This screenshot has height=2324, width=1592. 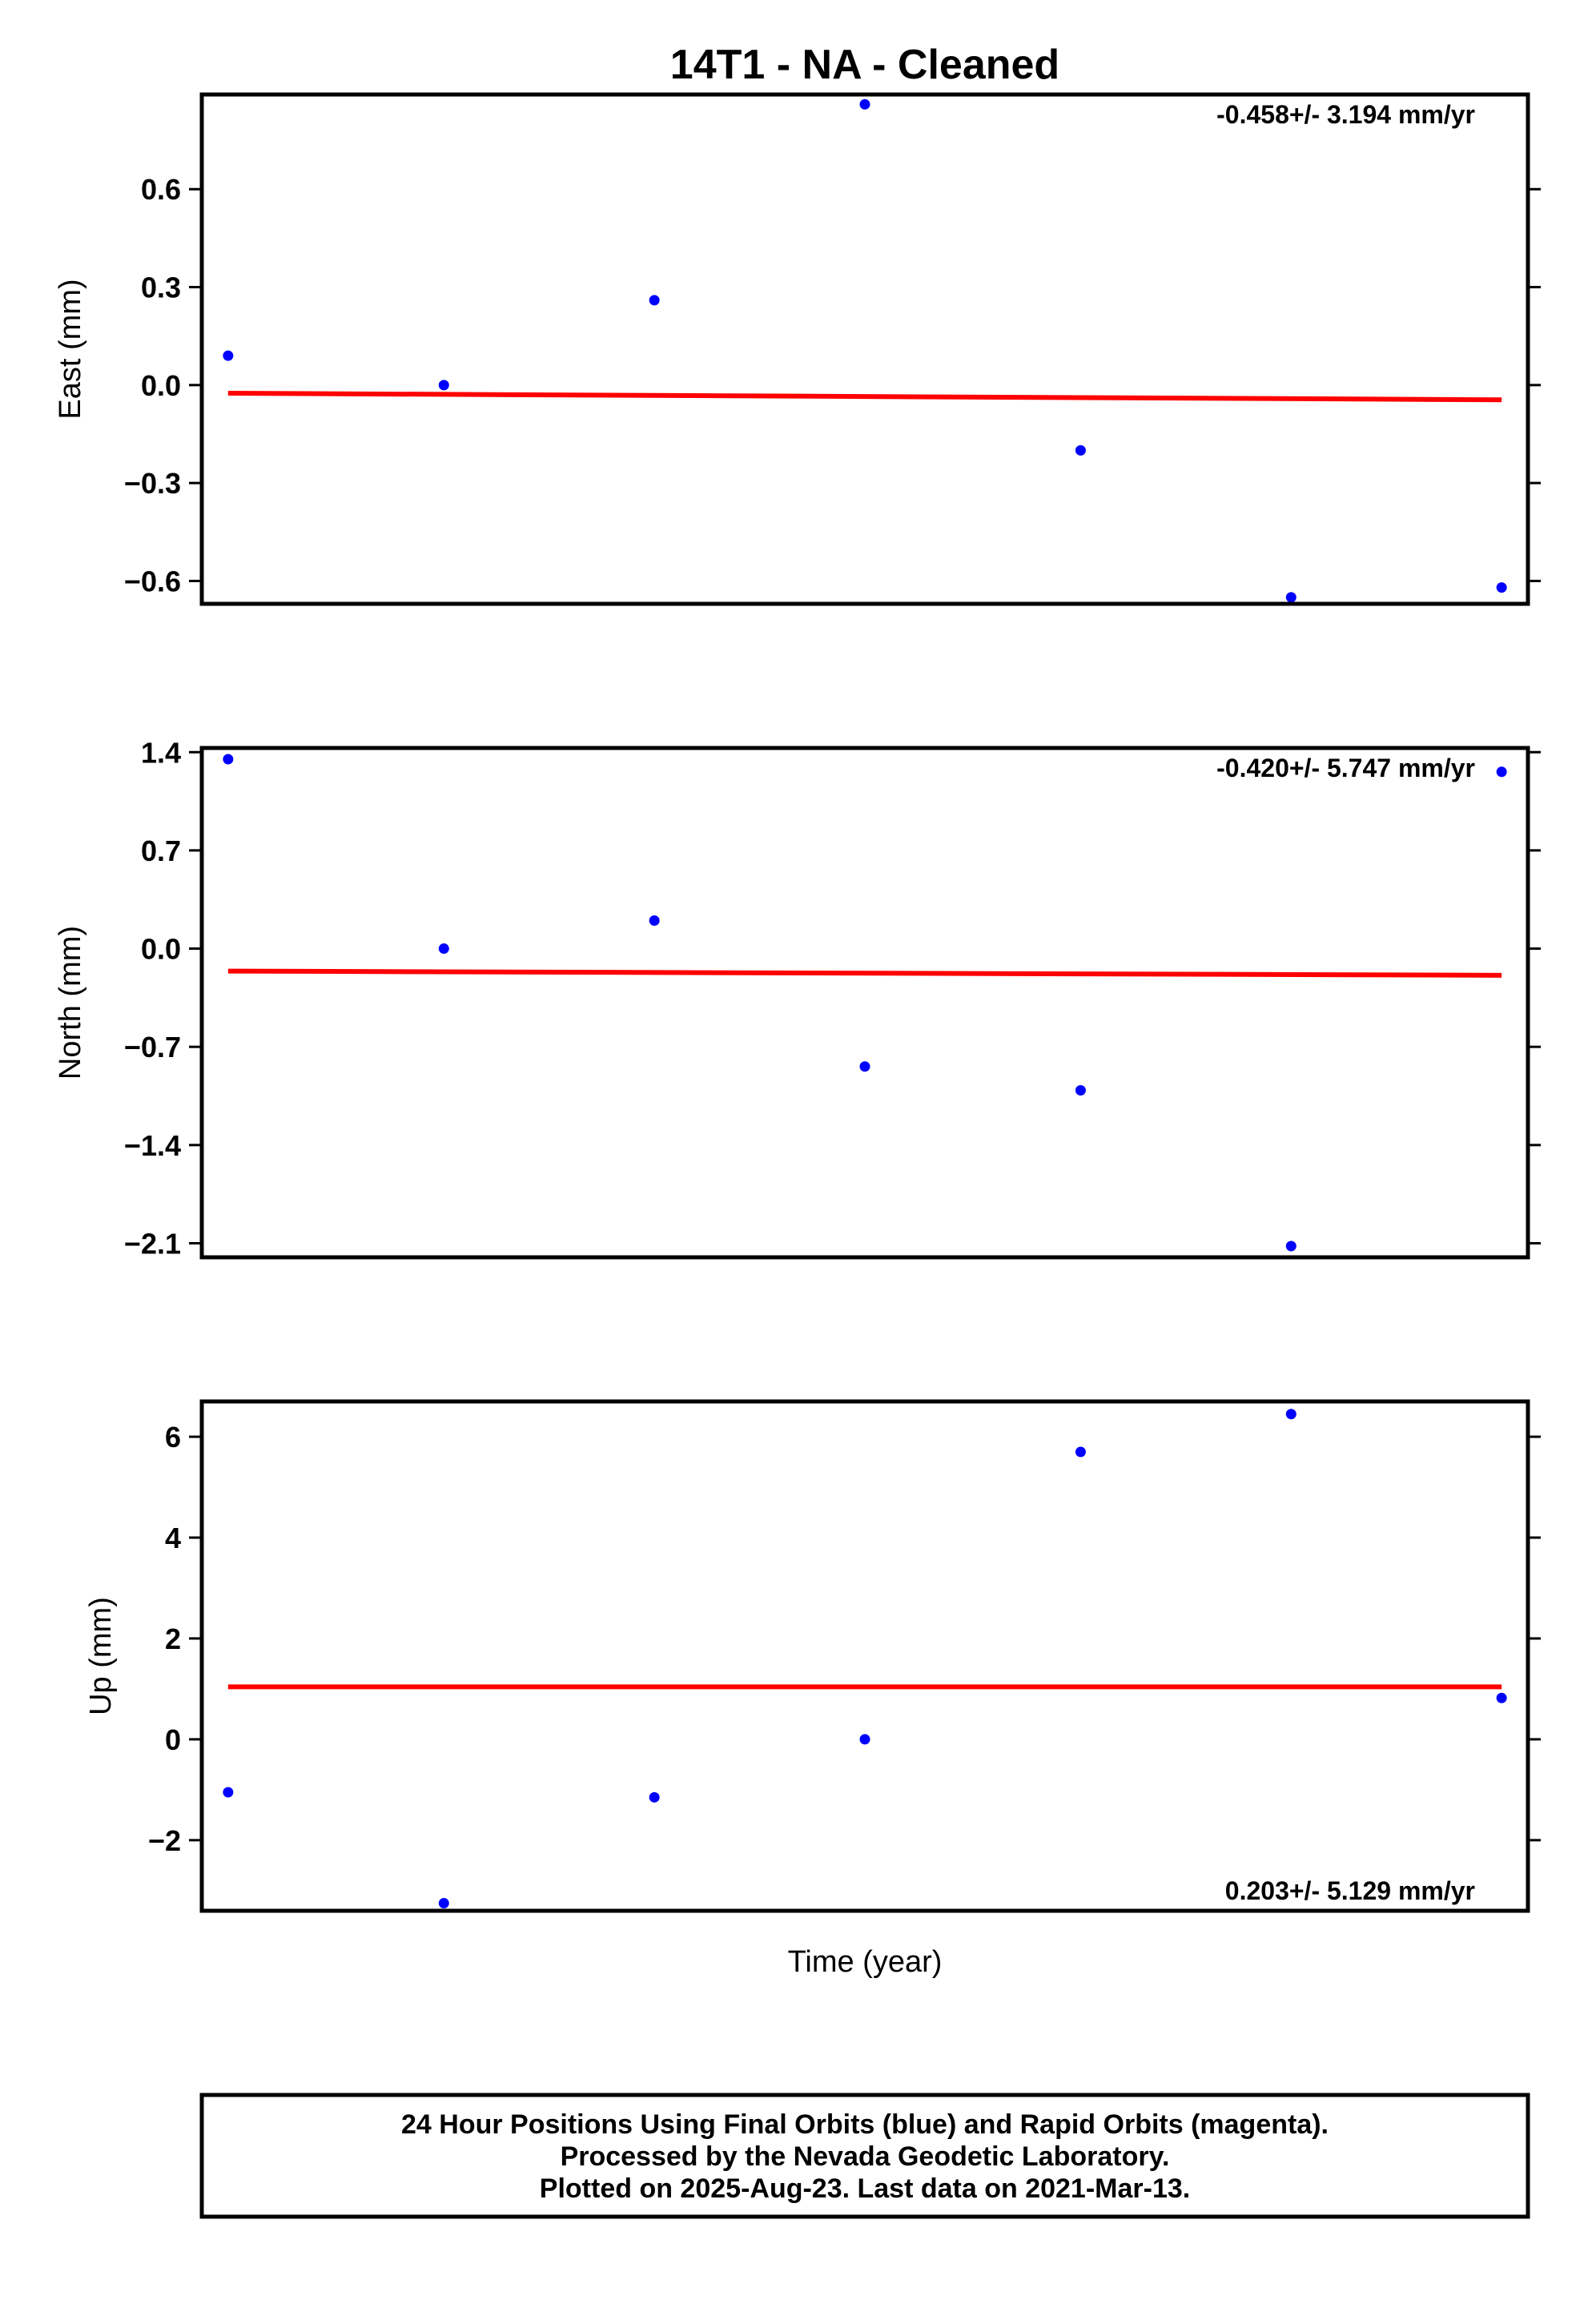 What do you see at coordinates (153, 1047) in the screenshot?
I see `y-tick-label: −0.7` at bounding box center [153, 1047].